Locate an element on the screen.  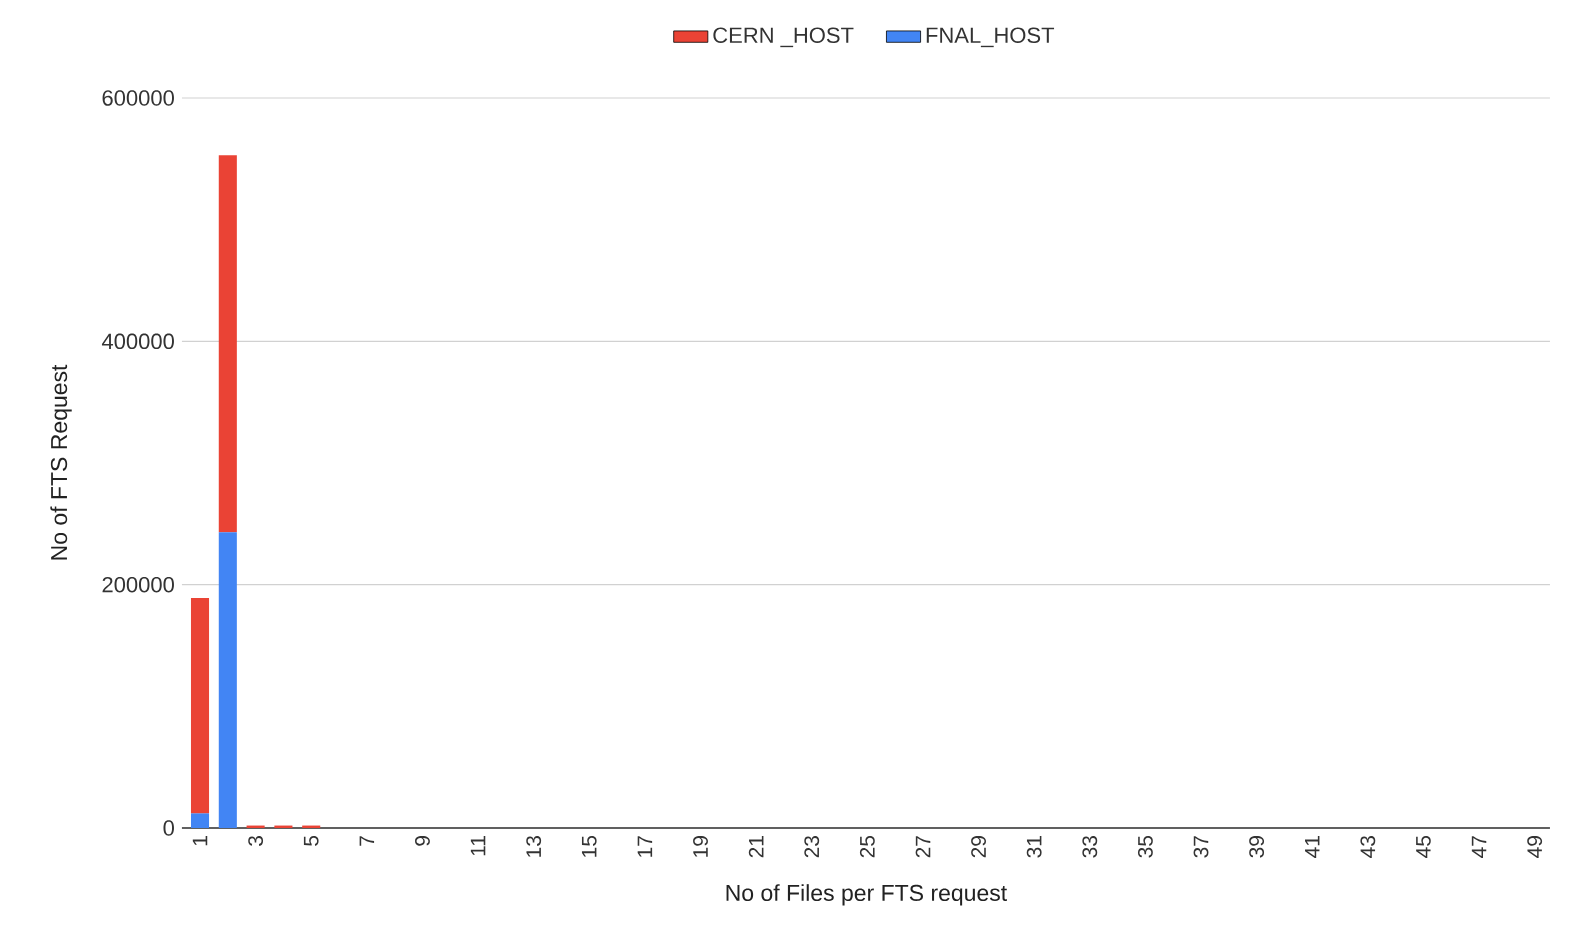
x-tick-label: 39 is located at coordinates (1257, 847).